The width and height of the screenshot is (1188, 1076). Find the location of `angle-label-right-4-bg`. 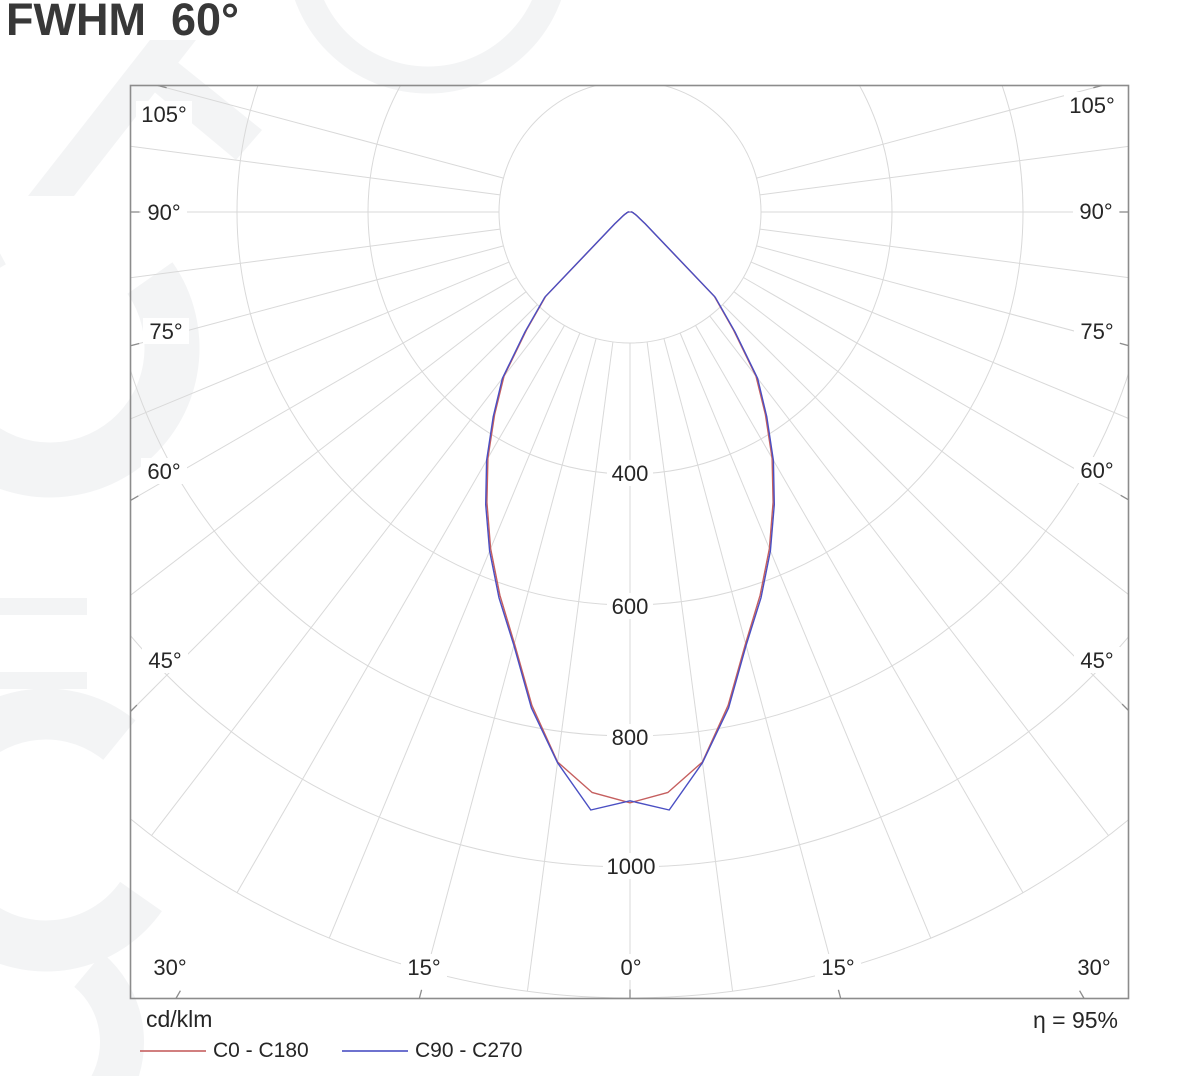

angle-label-right-4-bg is located at coordinates (1092, 105).